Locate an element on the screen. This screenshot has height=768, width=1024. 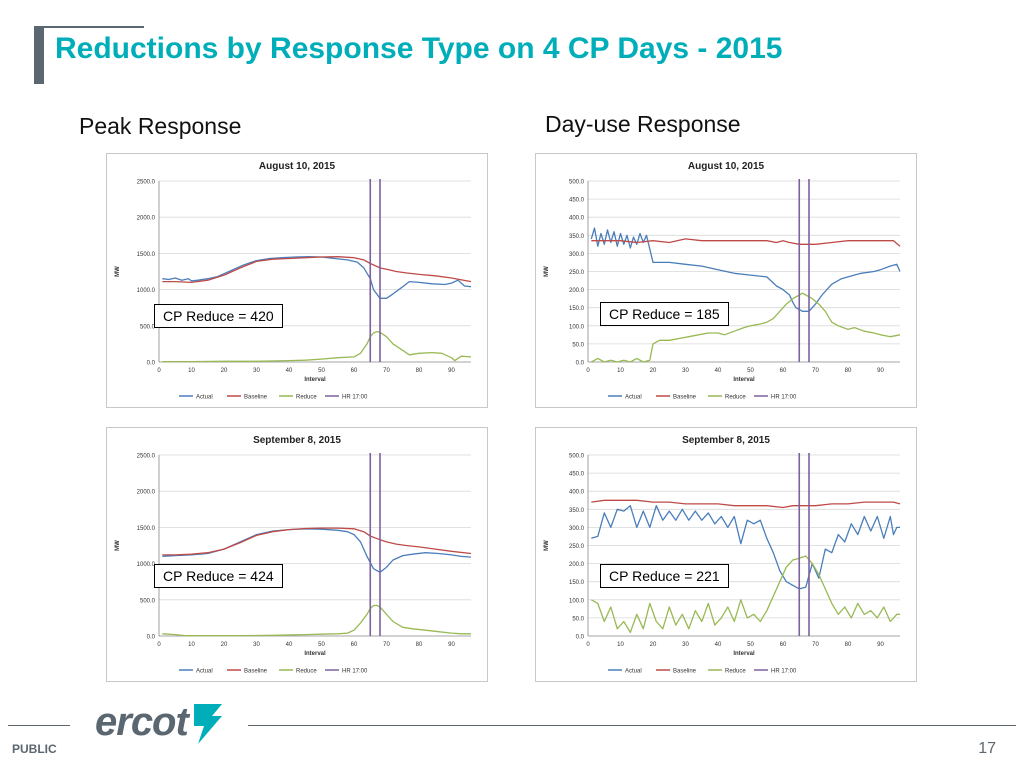
ercot-logo-mark-icon is located at coordinates (208, 724).